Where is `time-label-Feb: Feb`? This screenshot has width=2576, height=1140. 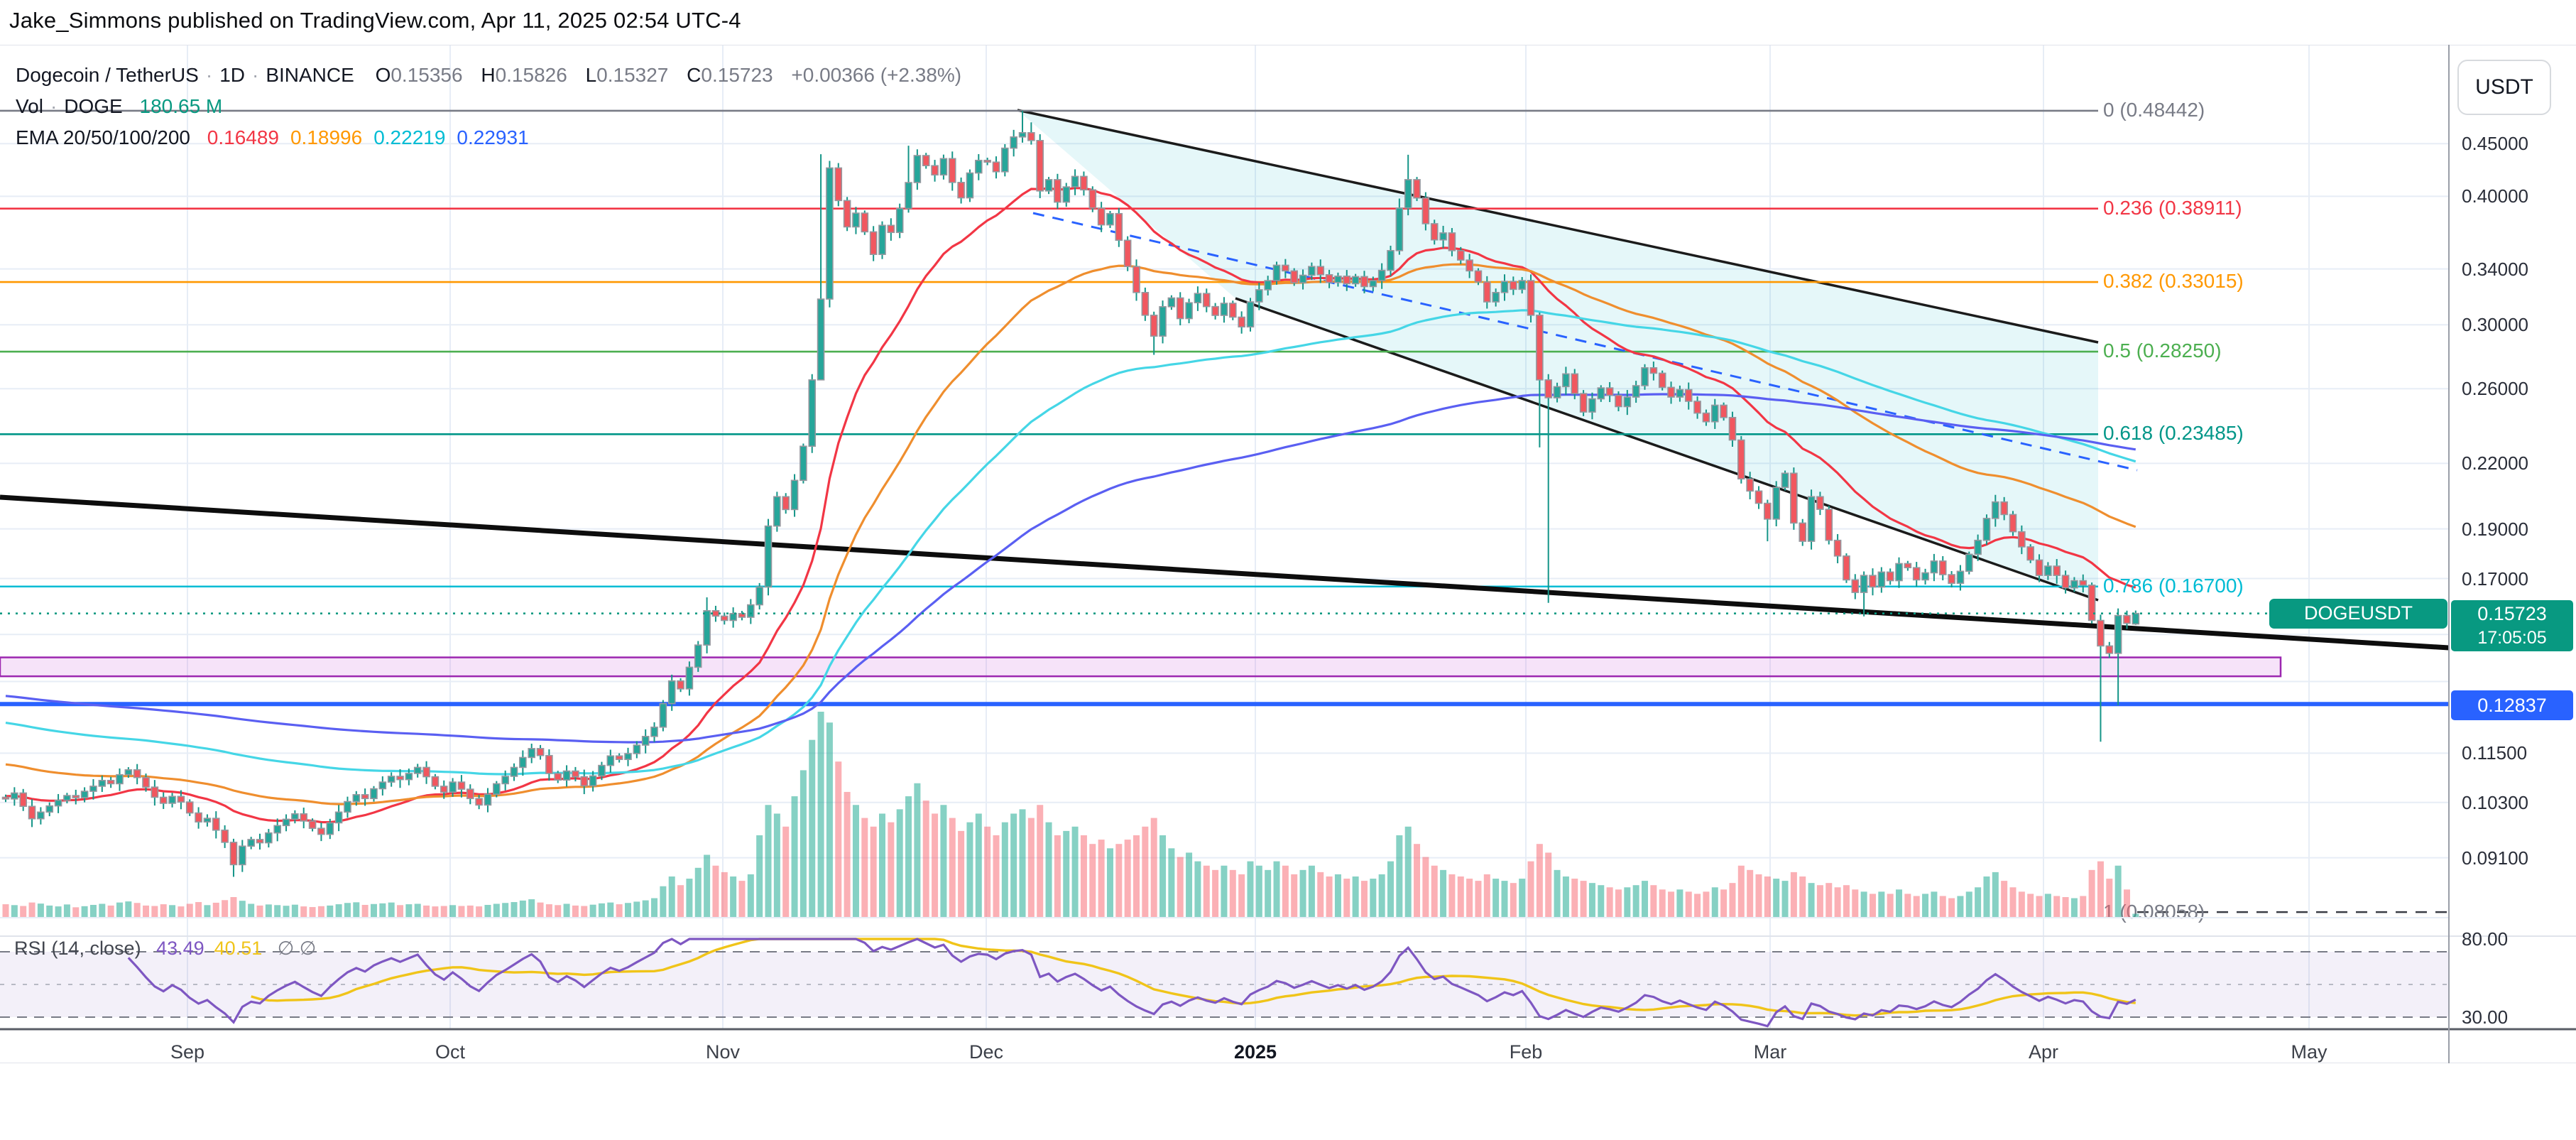 time-label-Feb: Feb is located at coordinates (1526, 1052).